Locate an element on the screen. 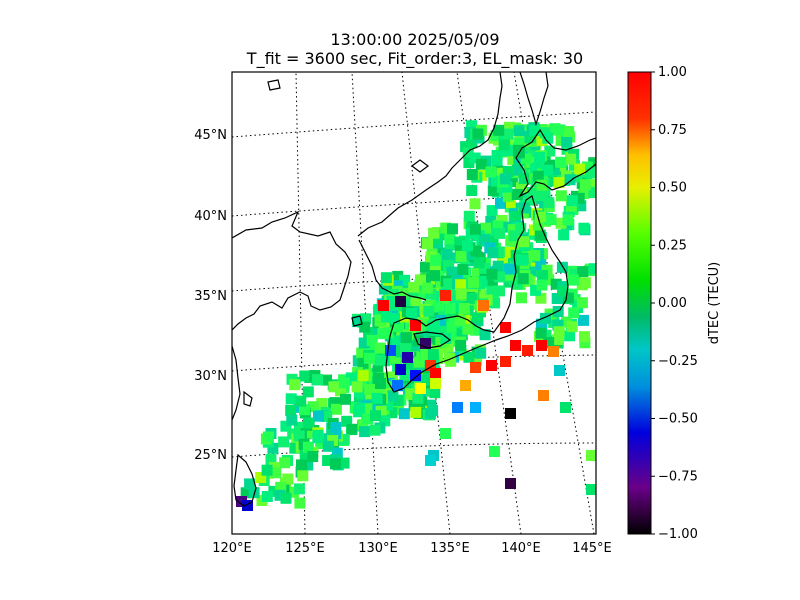  colorbar-tick-label: −0.75 is located at coordinates (678, 476).